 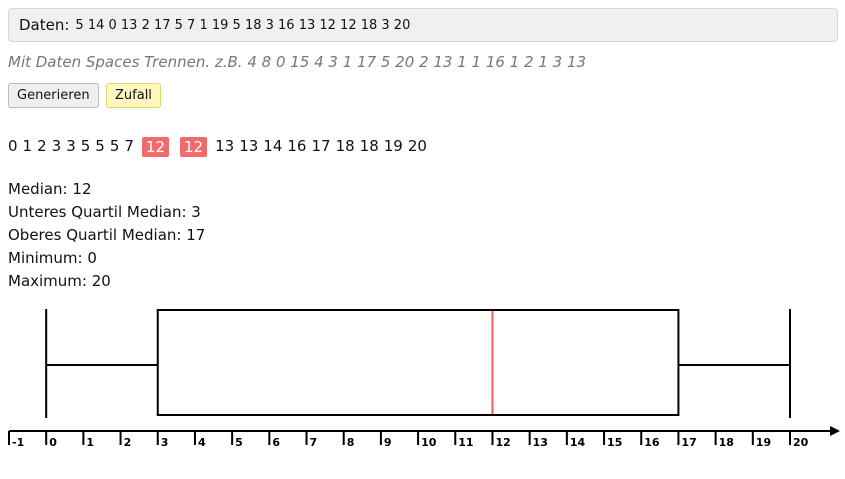 What do you see at coordinates (196, 212) in the screenshot?
I see `stat-value: 3` at bounding box center [196, 212].